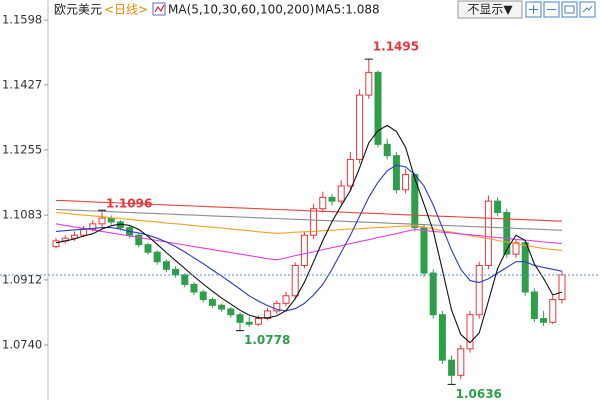 This screenshot has width=600, height=400. Describe the element at coordinates (22, 150) in the screenshot. I see `y-tick-label: 1.1255` at that location.